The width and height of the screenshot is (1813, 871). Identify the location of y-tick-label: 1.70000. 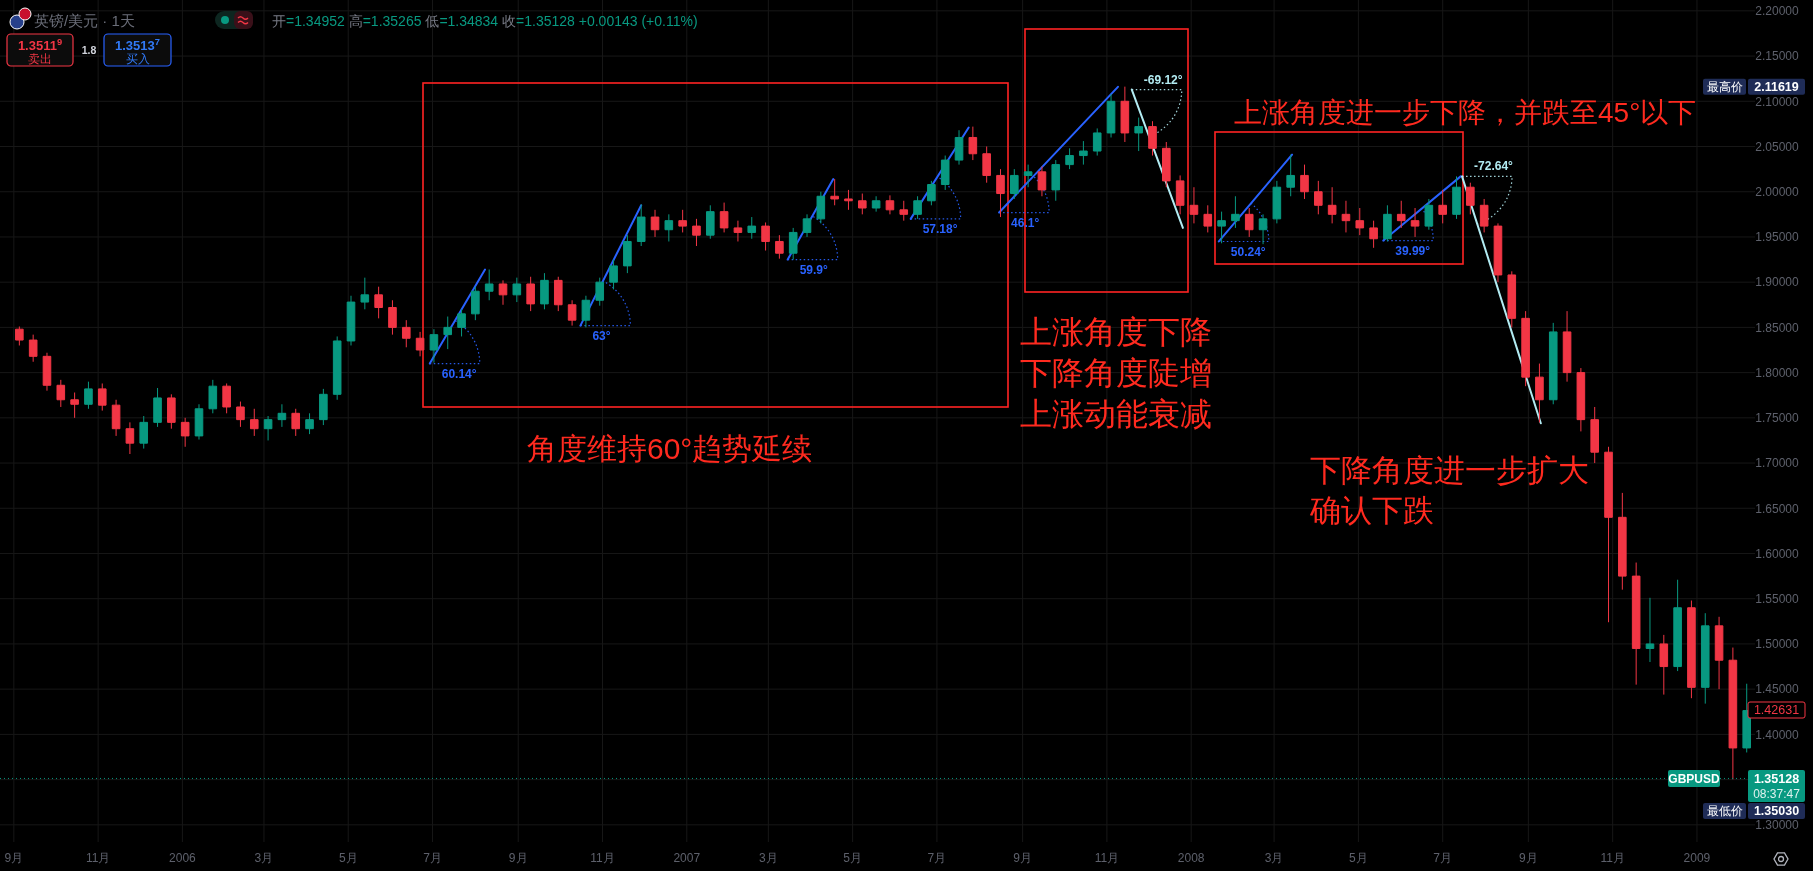
(1777, 463).